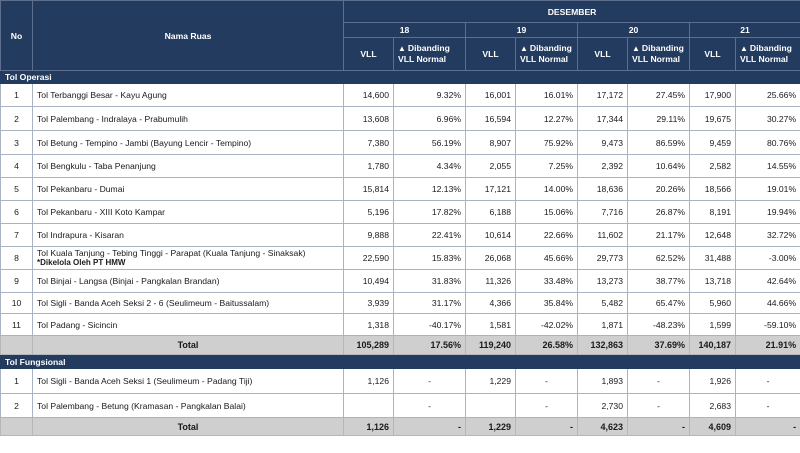 The width and height of the screenshot is (800, 453). Describe the element at coordinates (602, 405) in the screenshot. I see `row-vll-20: 2,730` at that location.